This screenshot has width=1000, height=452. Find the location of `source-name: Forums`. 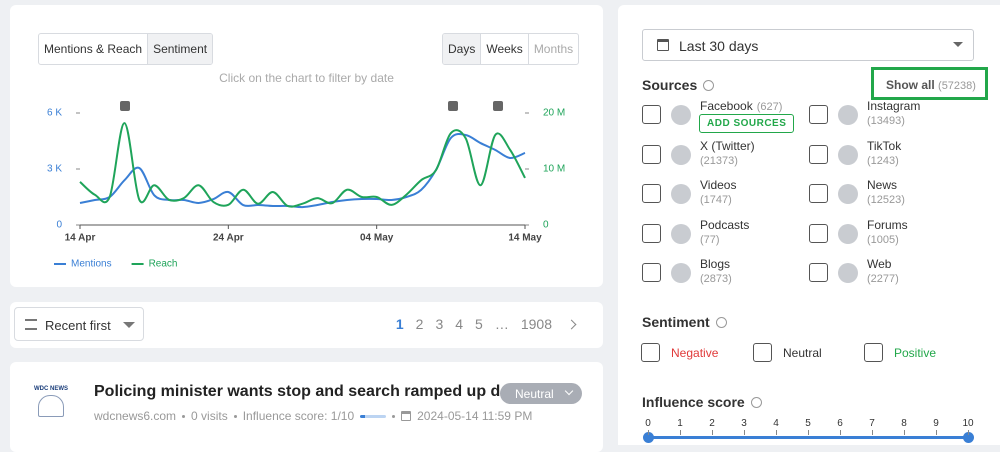

source-name: Forums is located at coordinates (887, 224).